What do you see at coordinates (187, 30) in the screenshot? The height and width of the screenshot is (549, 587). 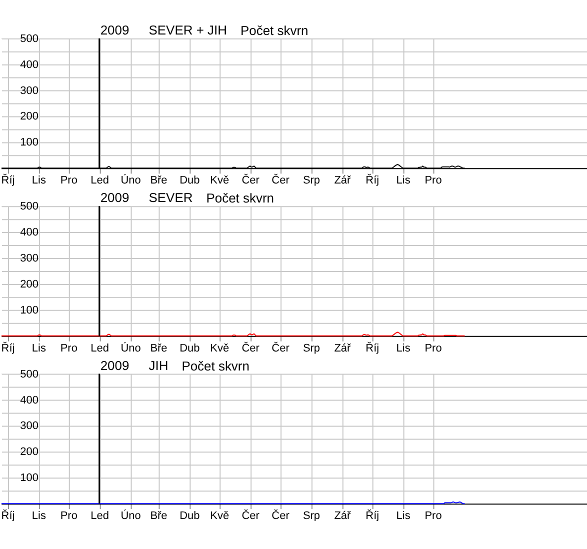 I see `chart-title: SEVER + JIH` at bounding box center [187, 30].